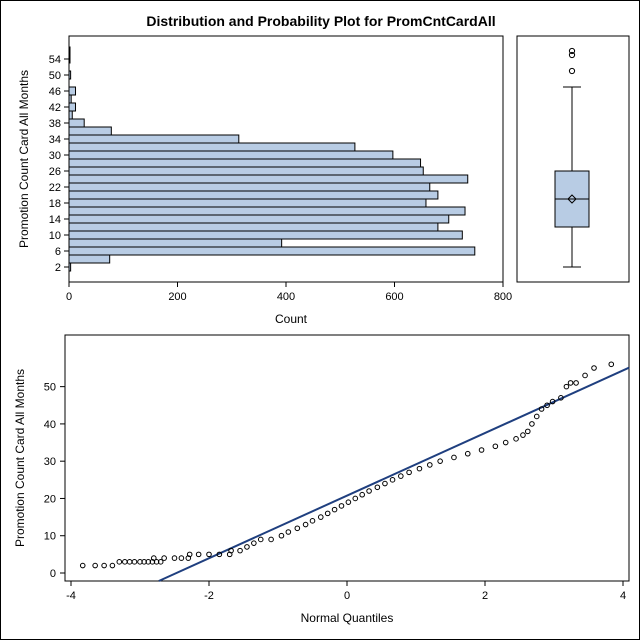 Image resolution: width=640 pixels, height=641 pixels. Describe the element at coordinates (209, 596) in the screenshot. I see `qq-x-tick-label: -2` at that location.